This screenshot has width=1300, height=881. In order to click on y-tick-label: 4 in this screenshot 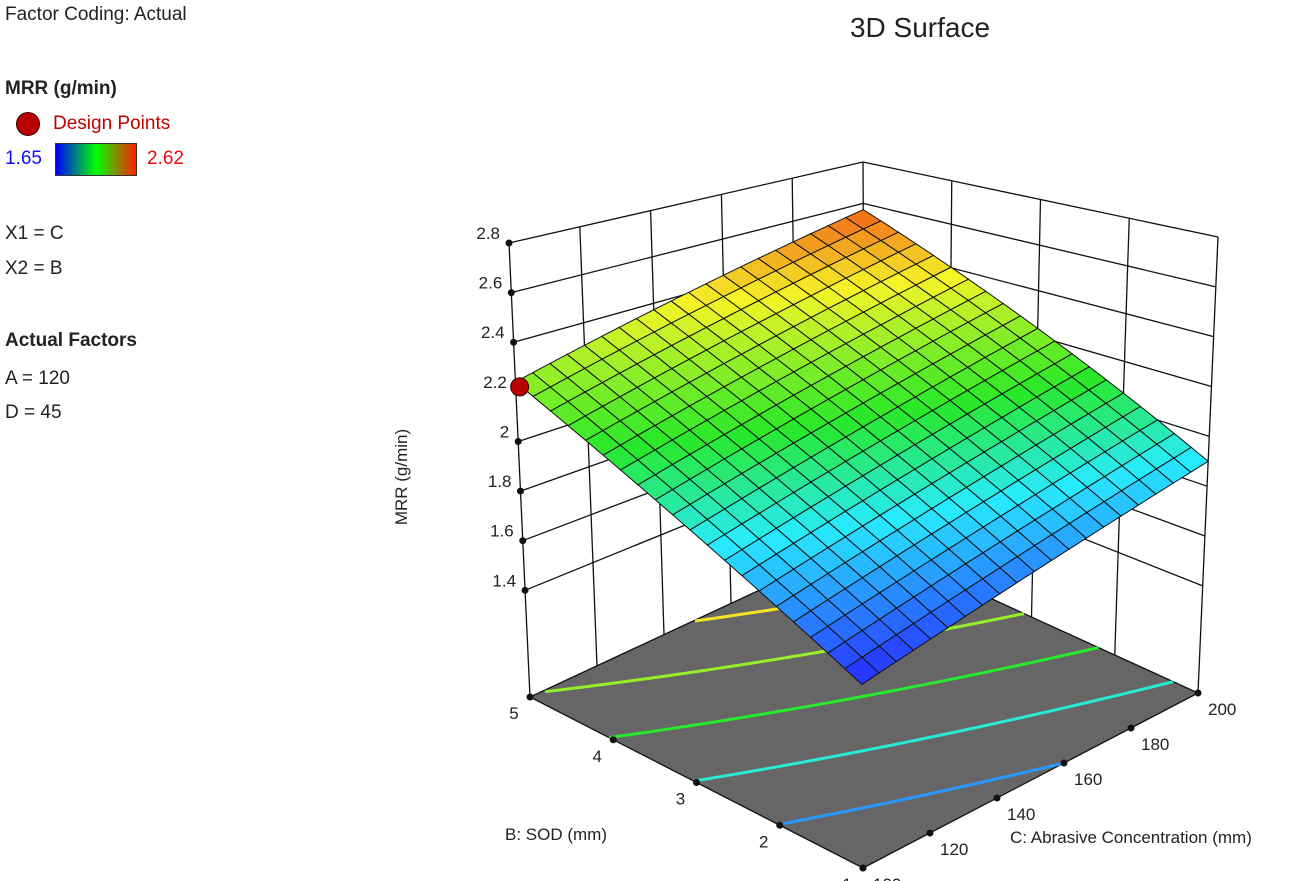, I will do `click(597, 756)`.